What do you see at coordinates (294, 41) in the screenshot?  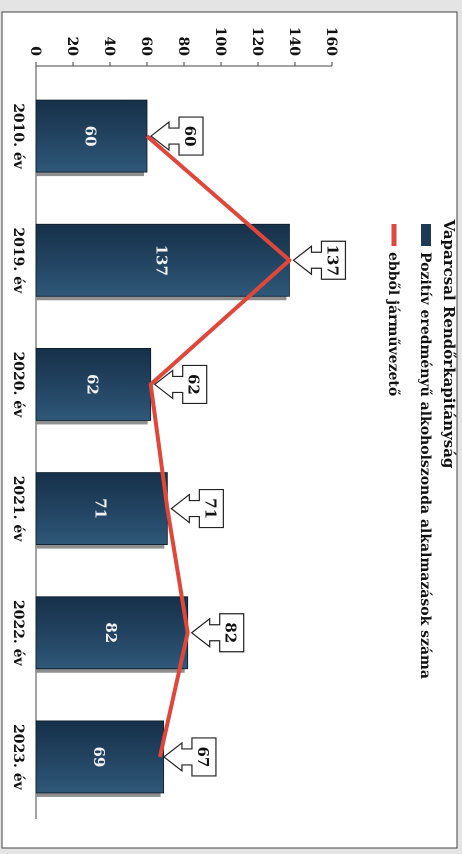 I see `y-tick-label: 140` at bounding box center [294, 41].